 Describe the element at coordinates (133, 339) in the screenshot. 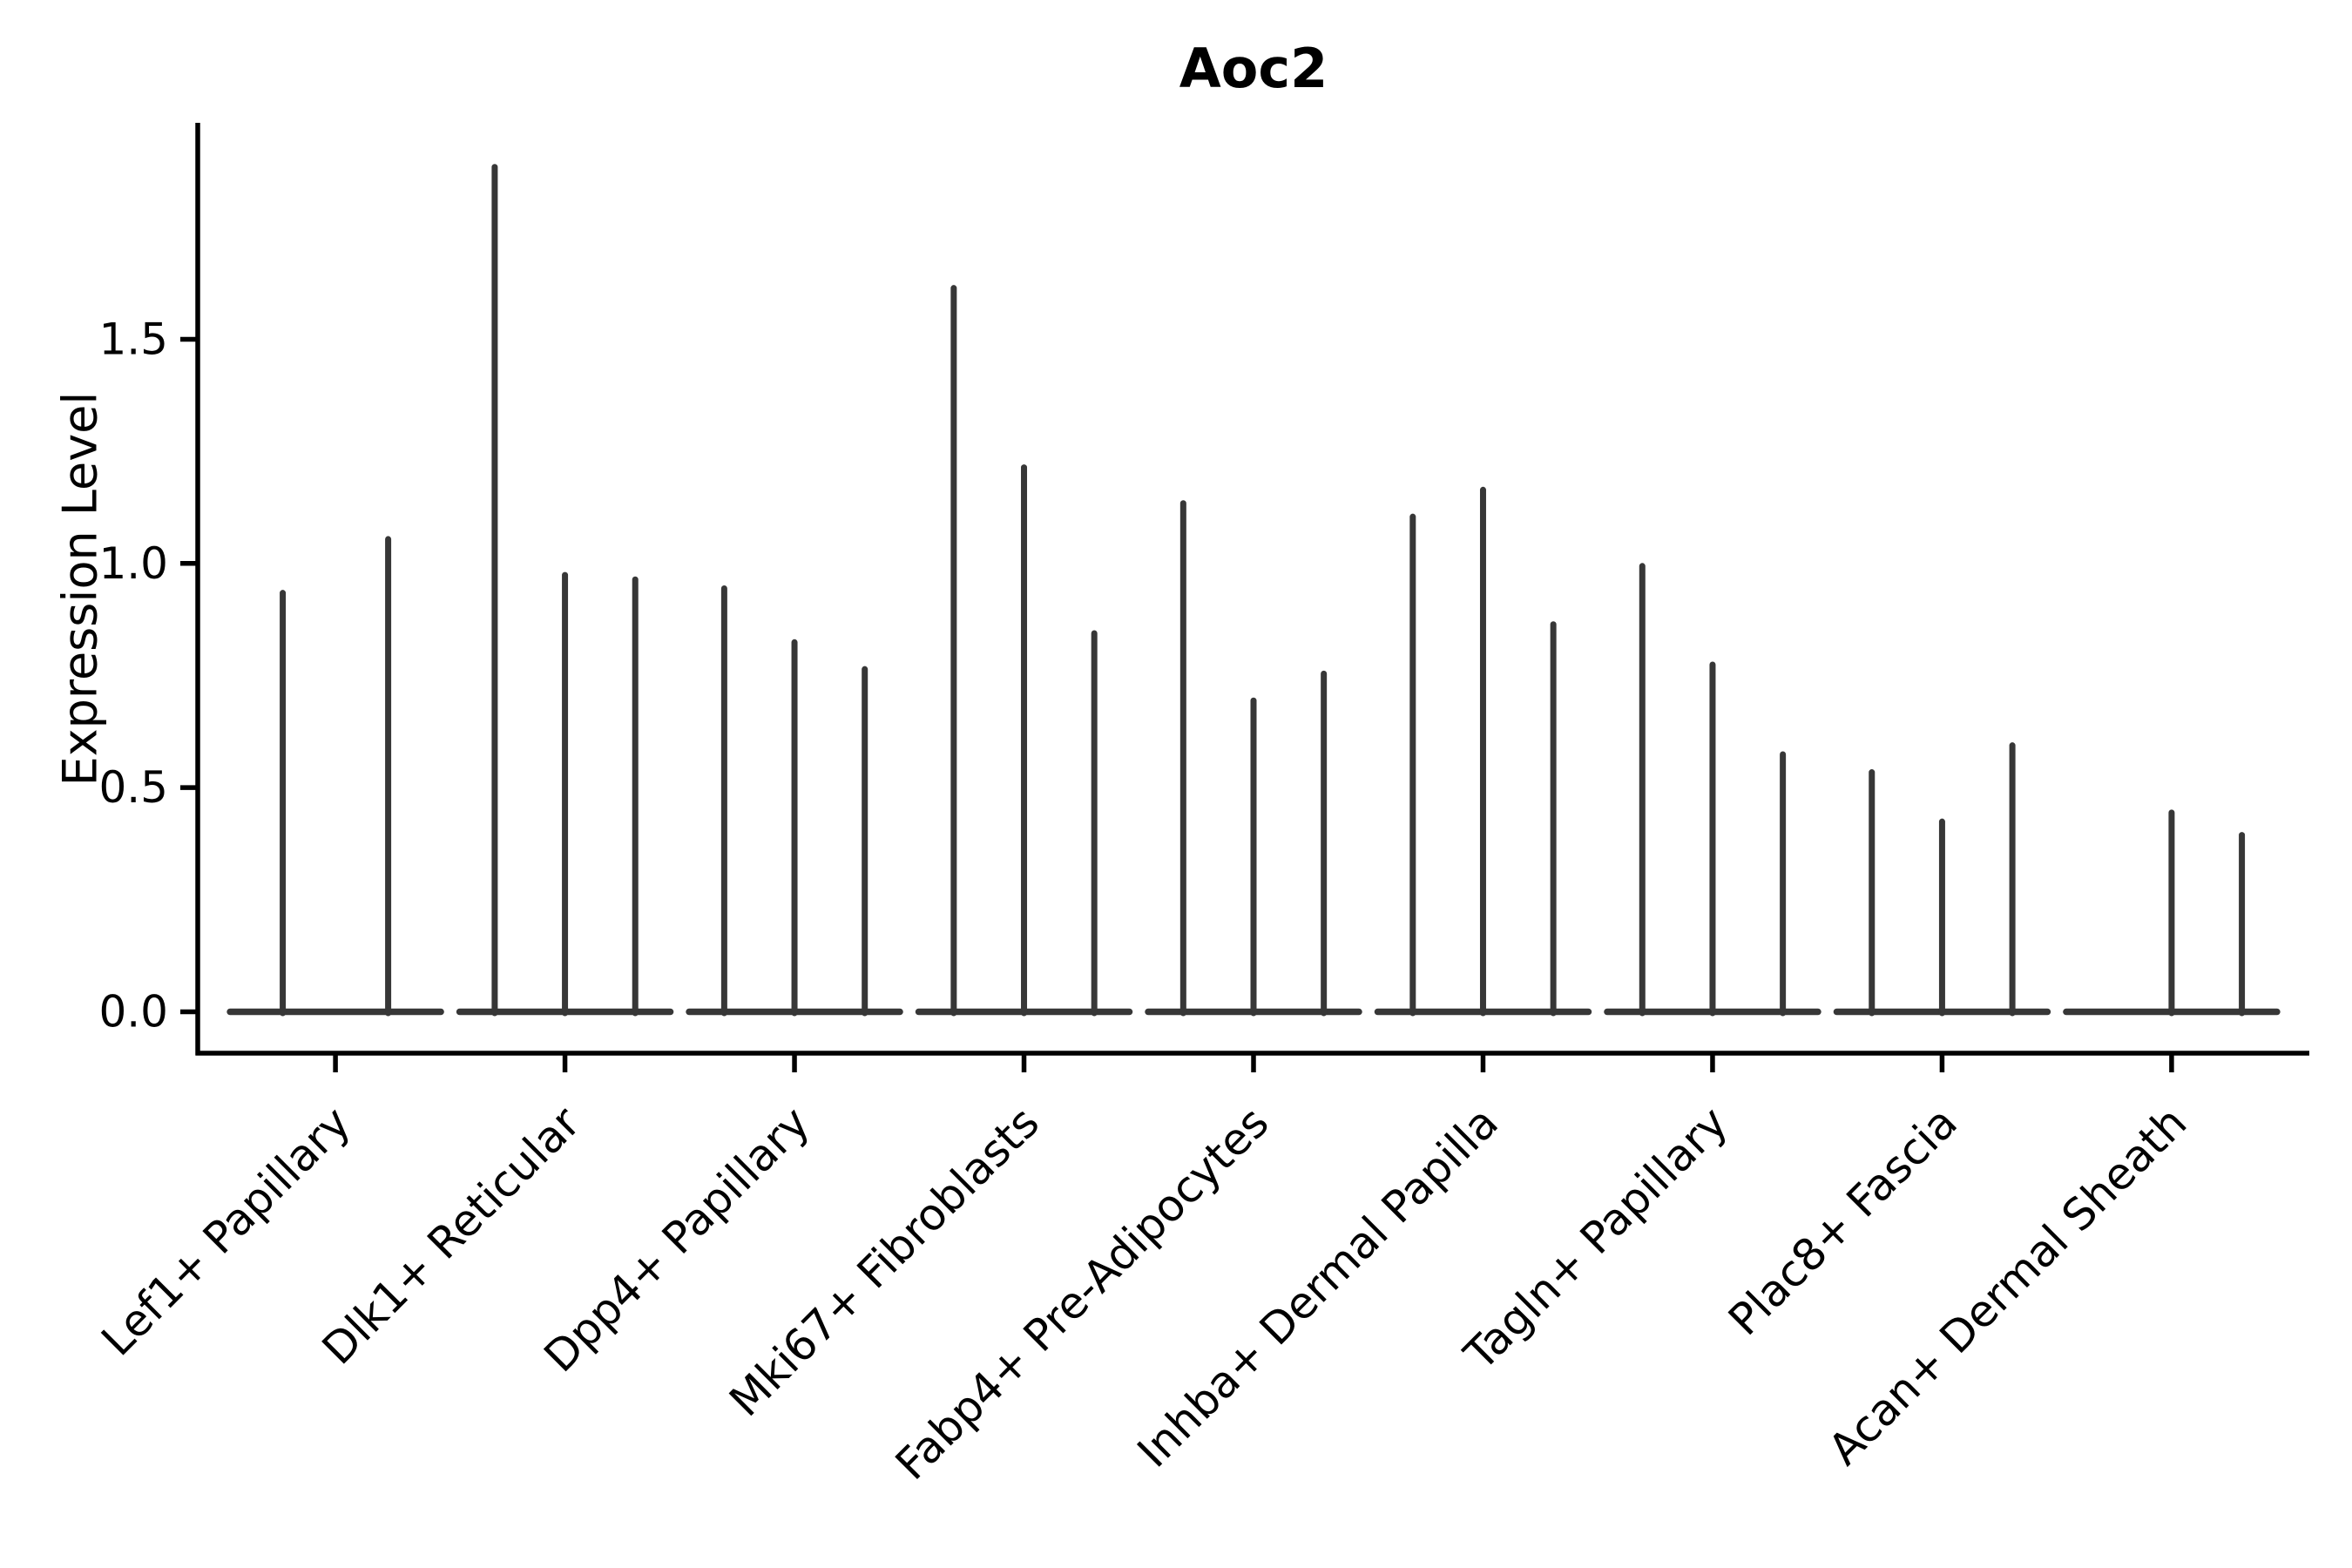

I see `y-tick-label: 1.5` at that location.